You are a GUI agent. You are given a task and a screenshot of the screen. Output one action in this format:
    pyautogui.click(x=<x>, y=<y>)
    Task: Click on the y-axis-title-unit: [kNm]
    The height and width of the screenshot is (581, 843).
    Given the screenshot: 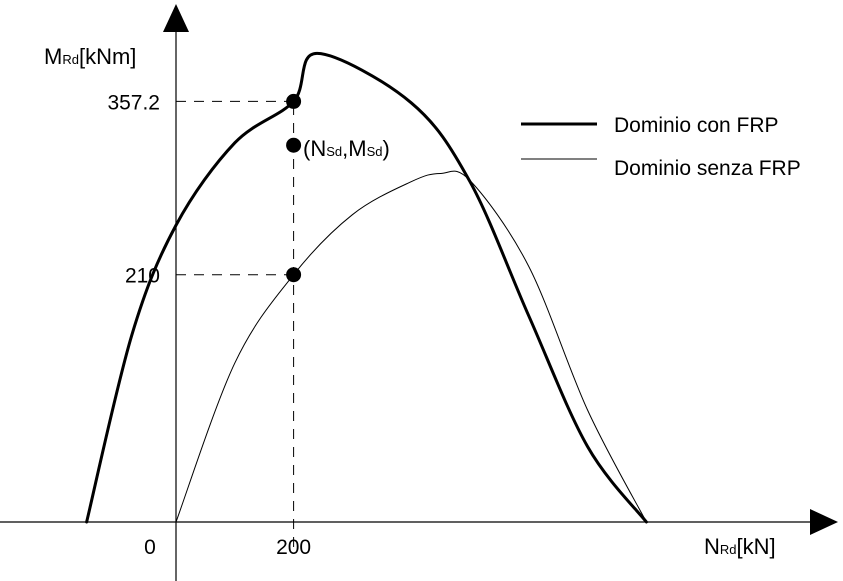 What is the action you would take?
    pyautogui.click(x=107, y=56)
    